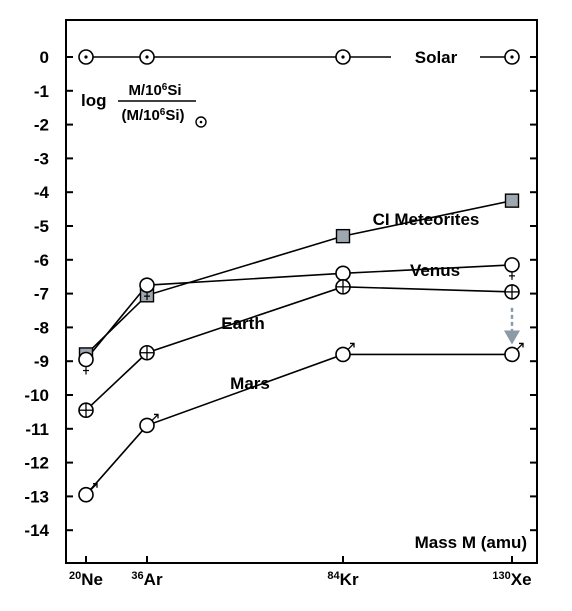 This screenshot has height=611, width=572. I want to click on y-axis-label: log M/106Si (M/106Si), so click(144, 105).